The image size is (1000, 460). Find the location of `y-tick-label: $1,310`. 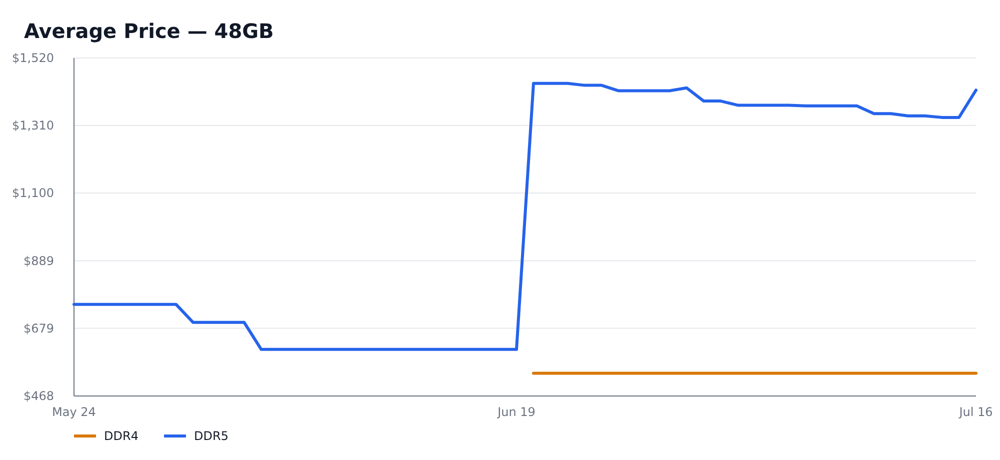

y-tick-label: $1,310 is located at coordinates (33, 125).